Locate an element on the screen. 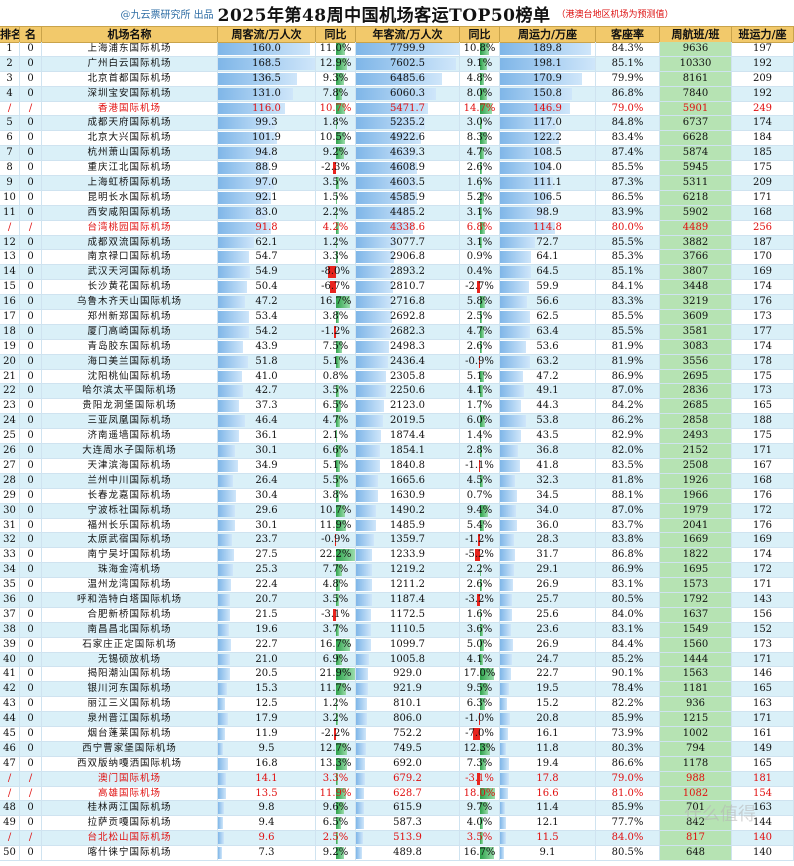  rank-cell-text: 3 is located at coordinates (9, 78).